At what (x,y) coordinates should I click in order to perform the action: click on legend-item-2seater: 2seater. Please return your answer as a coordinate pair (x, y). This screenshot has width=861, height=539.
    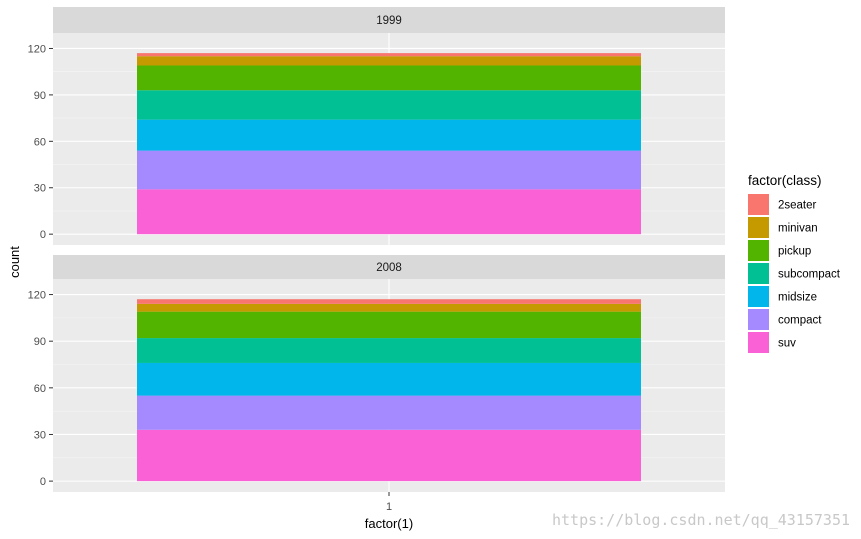
    Looking at the image, I should click on (782, 204).